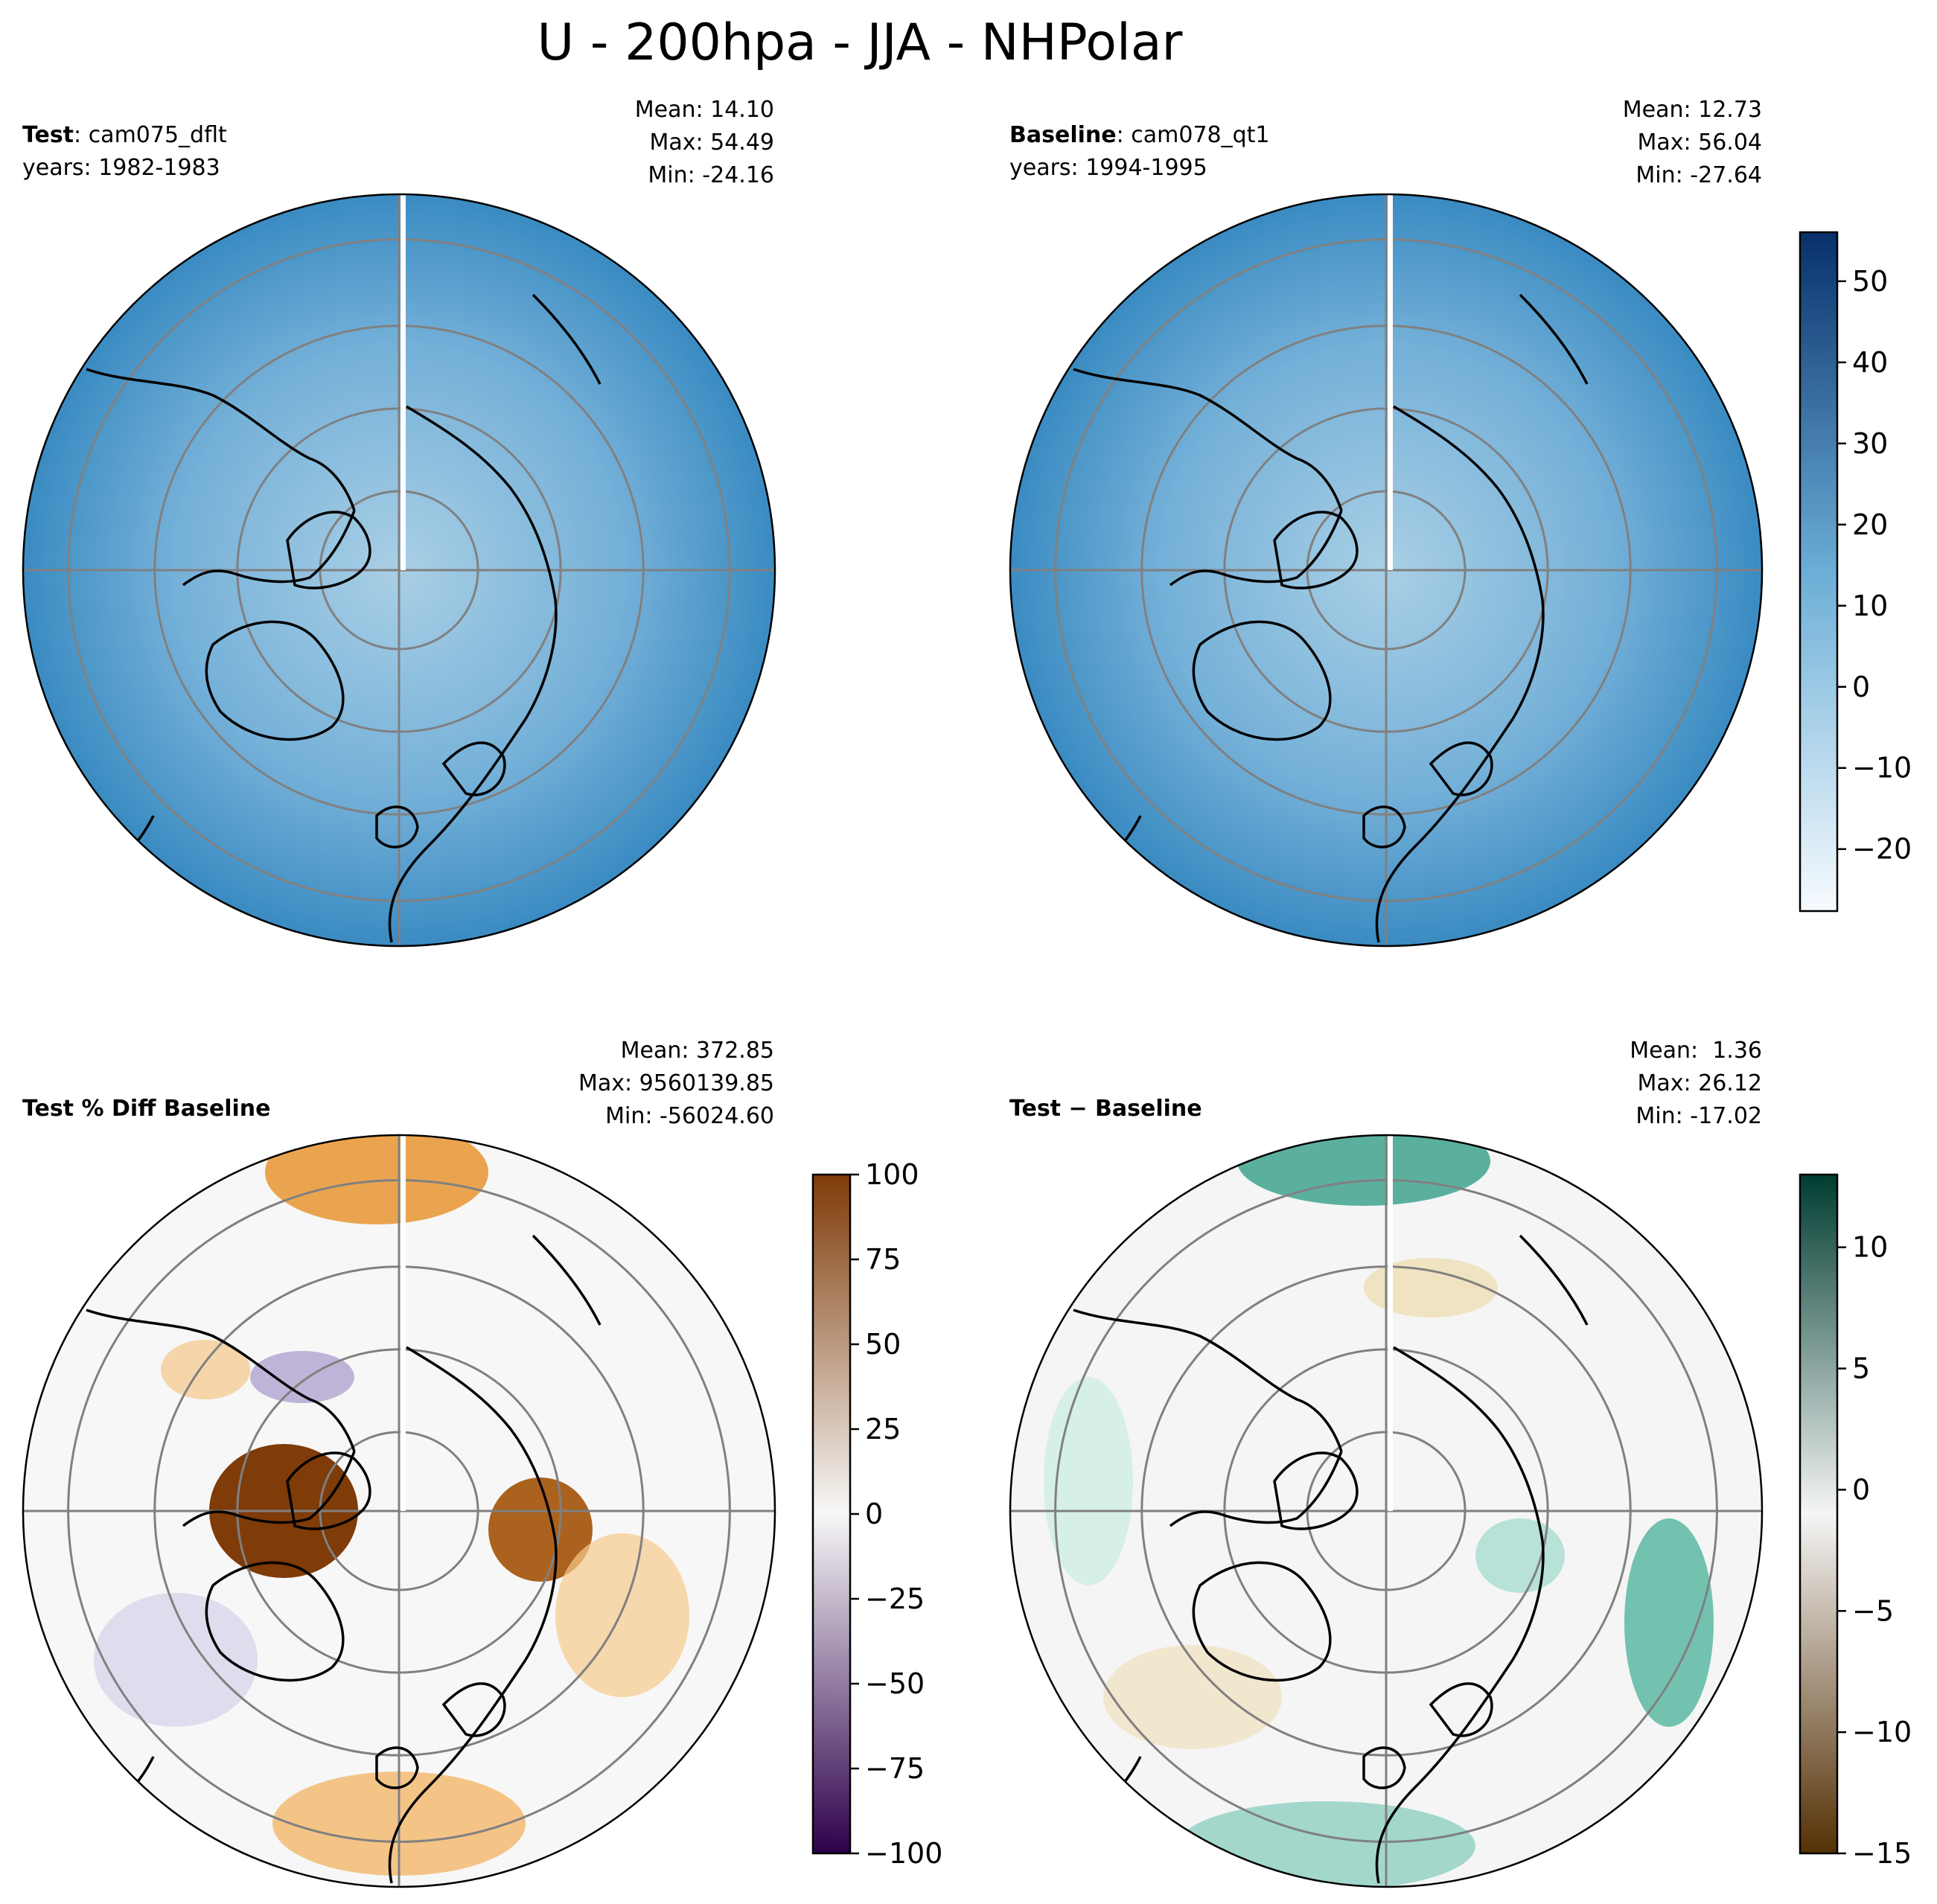 Image resolution: width=1937 pixels, height=1904 pixels. I want to click on panel-4-title: Test − Baseline, so click(1105, 1109).